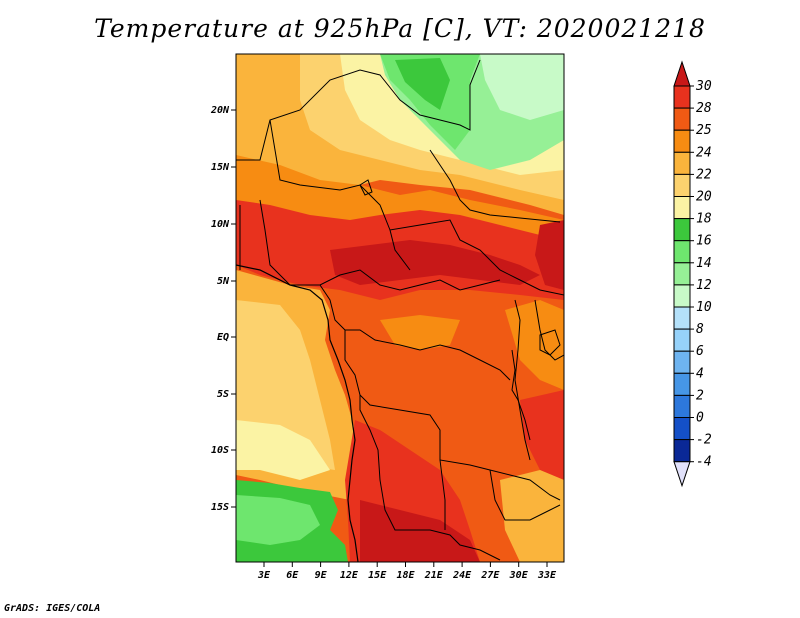 Image resolution: width=800 pixels, height=618 pixels. Describe the element at coordinates (700, 351) in the screenshot. I see `colorbar-label: 6` at that location.